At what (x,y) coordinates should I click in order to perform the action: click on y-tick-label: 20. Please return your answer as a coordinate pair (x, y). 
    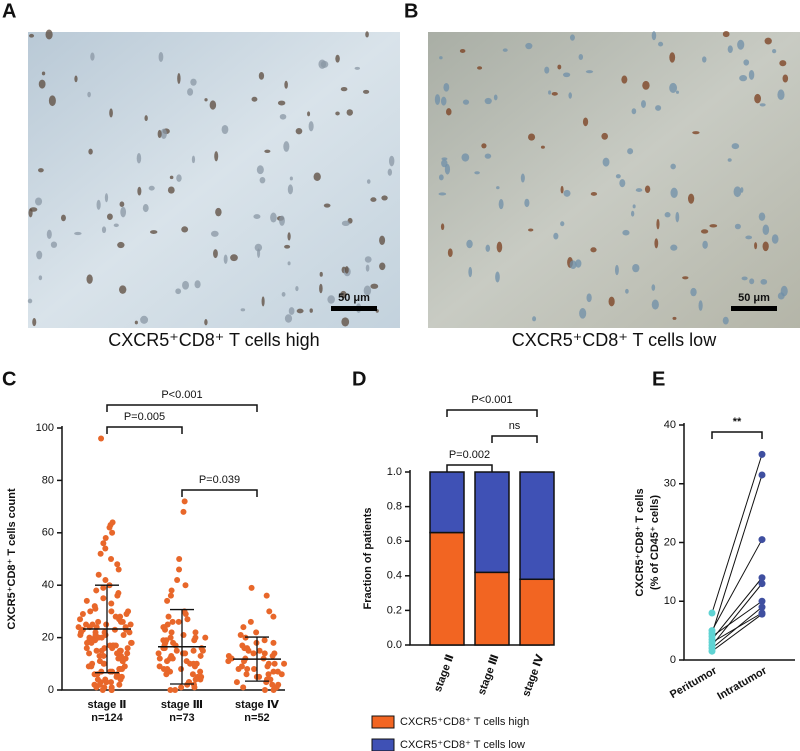
    Looking at the image, I should click on (670, 542).